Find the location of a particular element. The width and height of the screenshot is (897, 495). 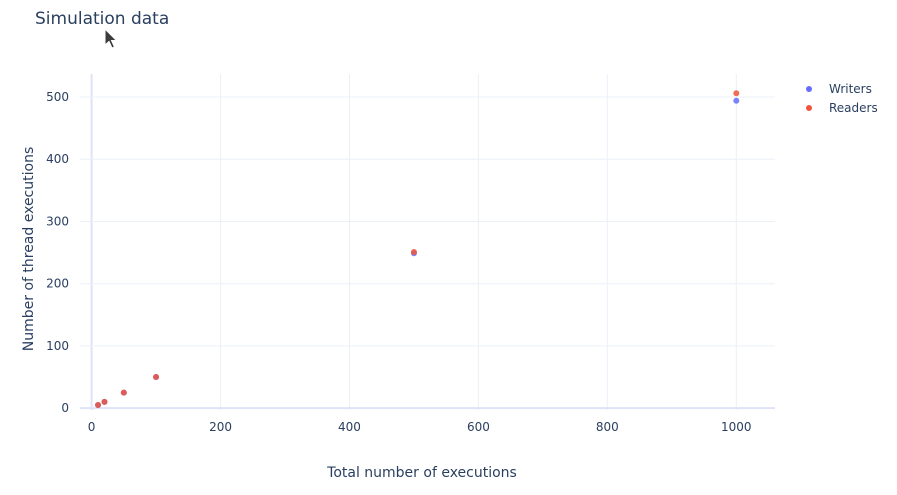

x-axis-title: Total number of executions is located at coordinates (421, 473).